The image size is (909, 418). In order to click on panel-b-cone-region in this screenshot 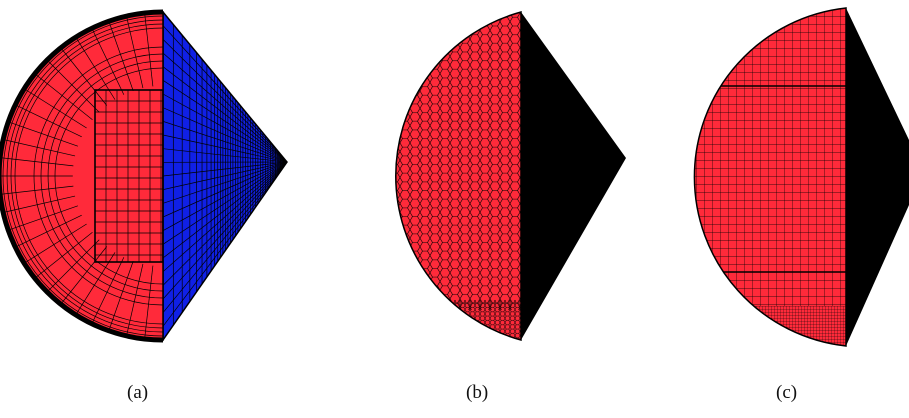, I will do `click(573, 176)`.